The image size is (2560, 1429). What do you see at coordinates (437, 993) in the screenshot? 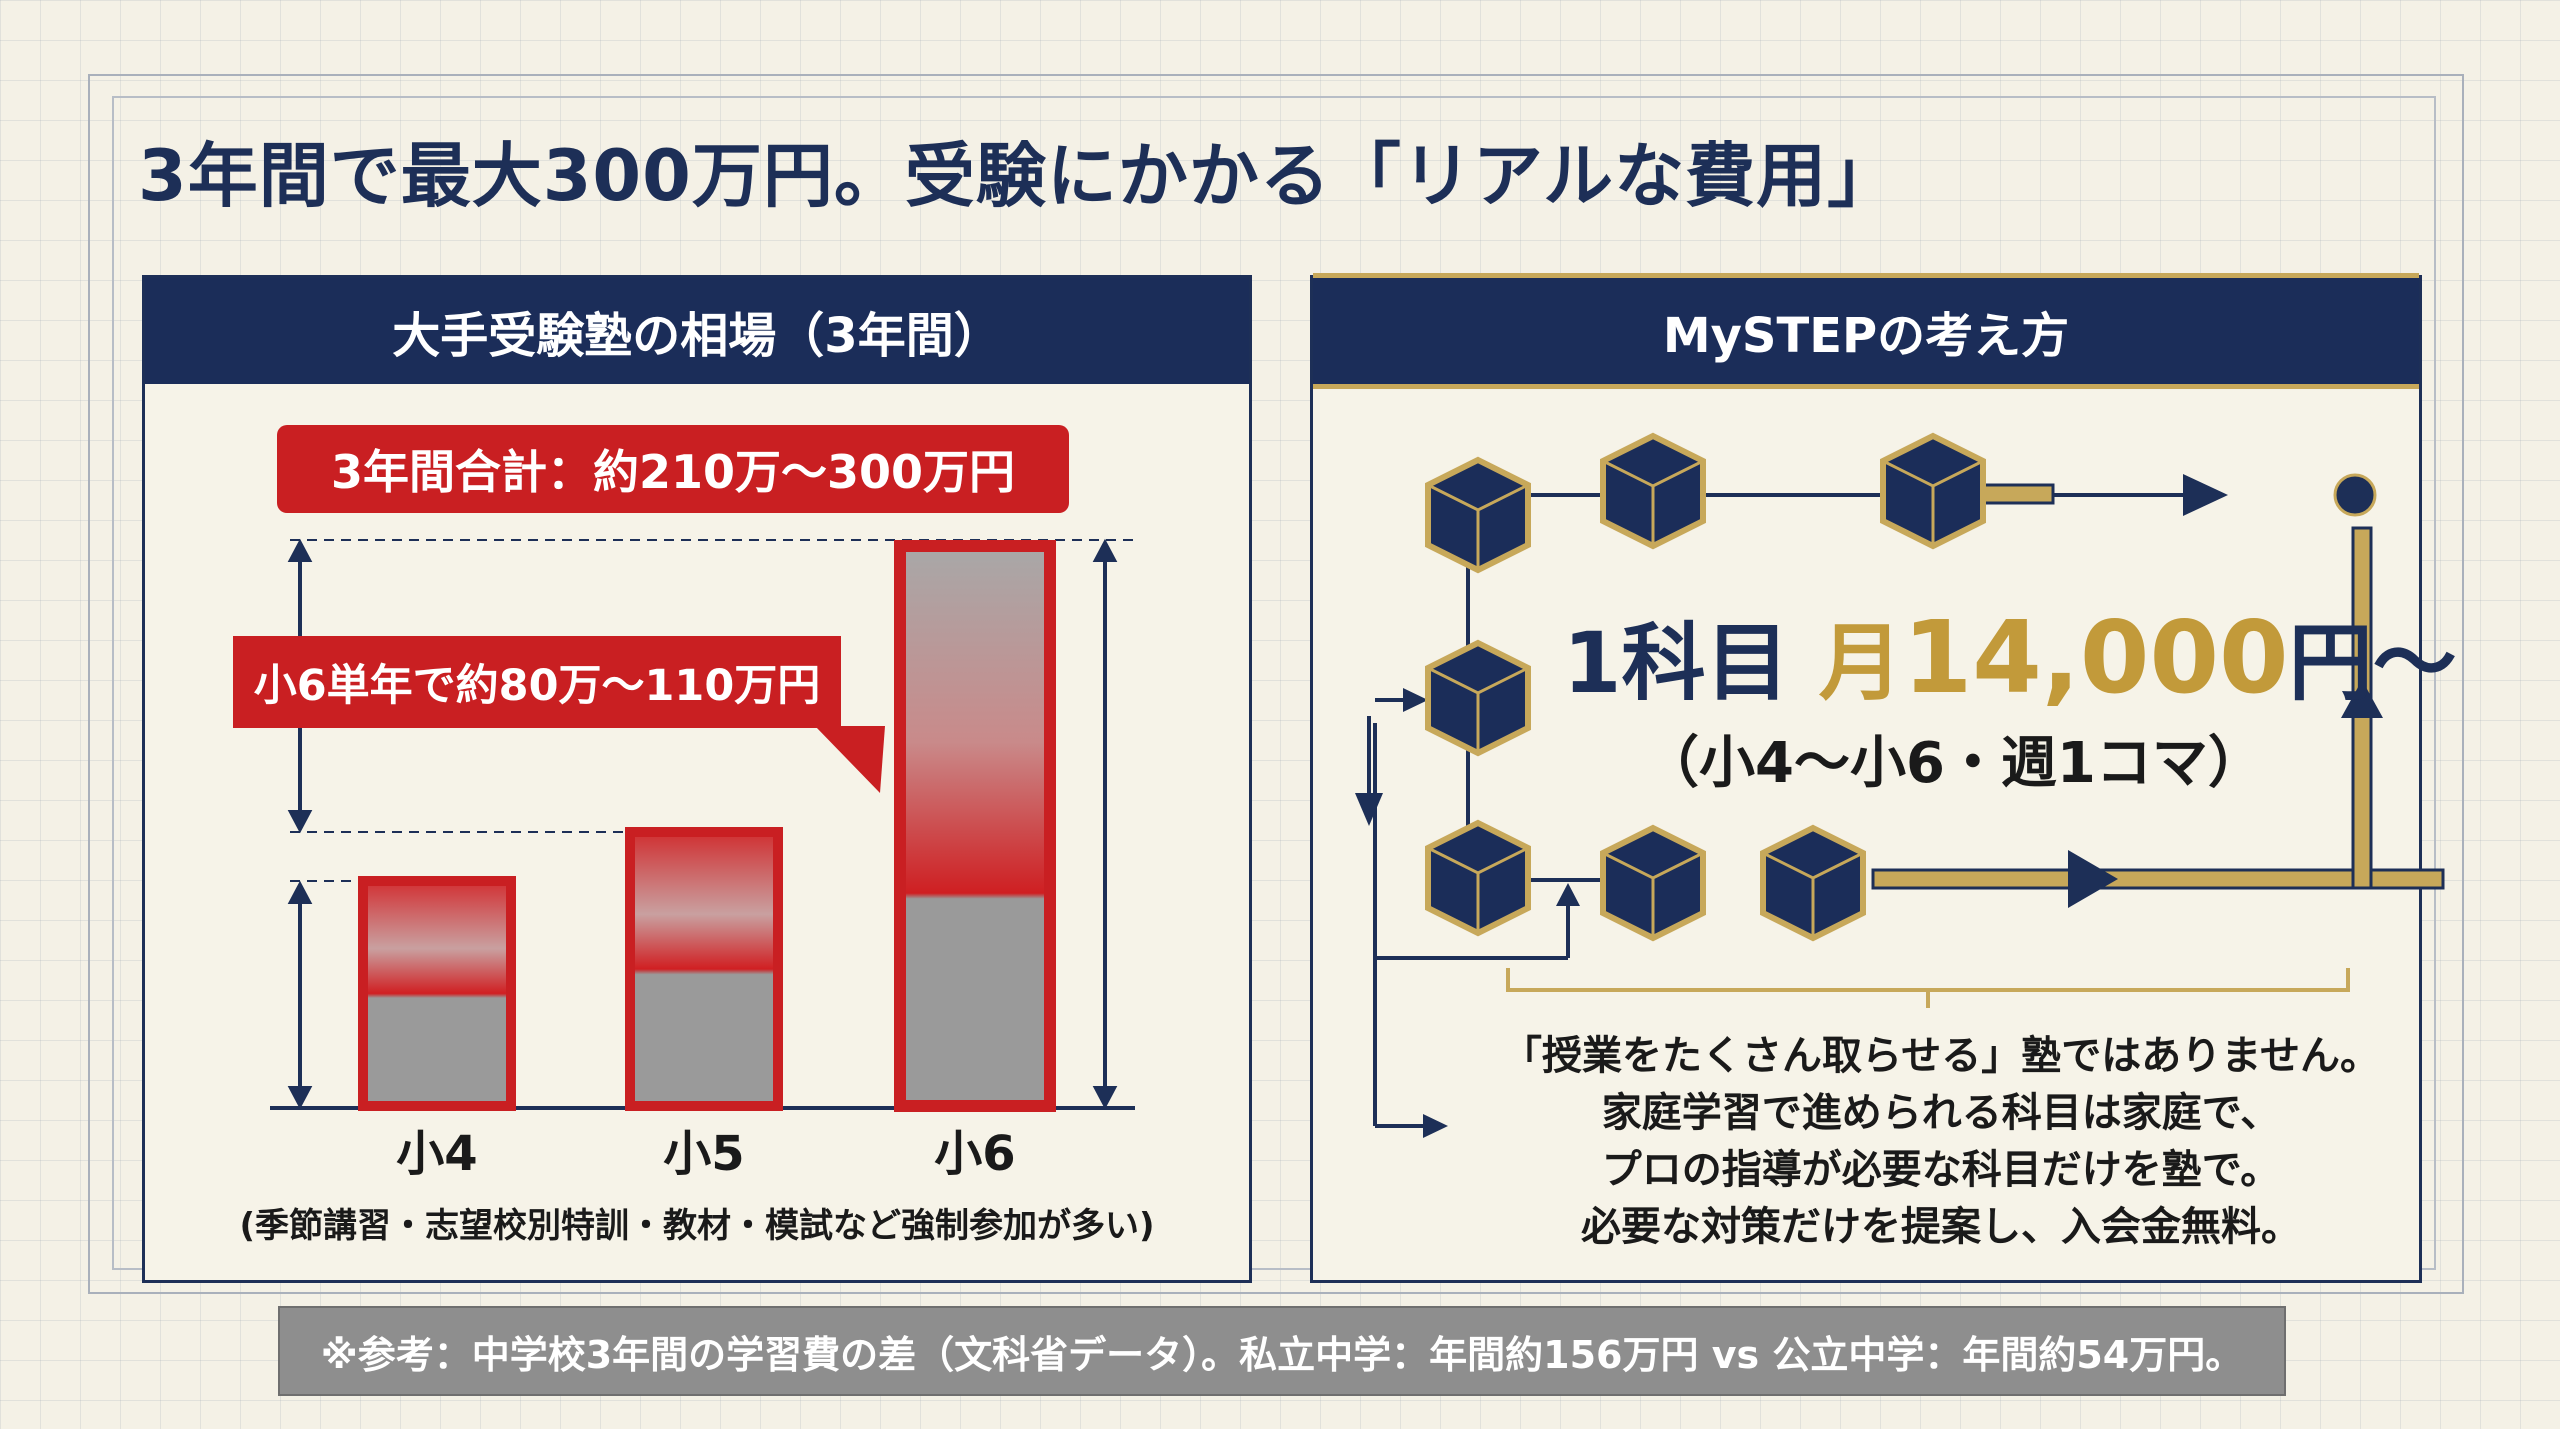
I see `bar-grade4` at bounding box center [437, 993].